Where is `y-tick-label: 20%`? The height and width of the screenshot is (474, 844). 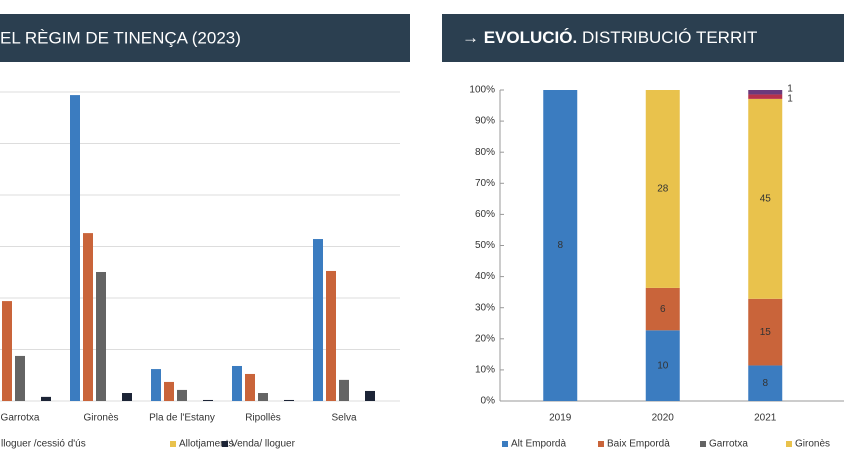
y-tick-label: 20% is located at coordinates (485, 338).